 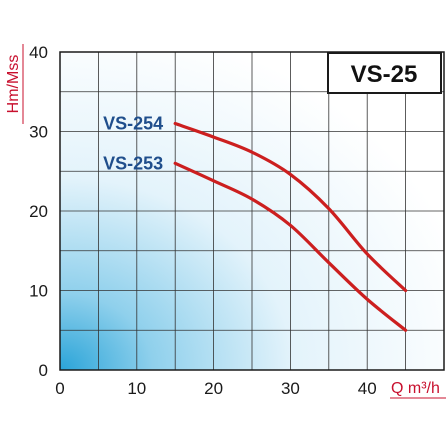 What do you see at coordinates (136, 388) in the screenshot?
I see `x-tick-label: 10` at bounding box center [136, 388].